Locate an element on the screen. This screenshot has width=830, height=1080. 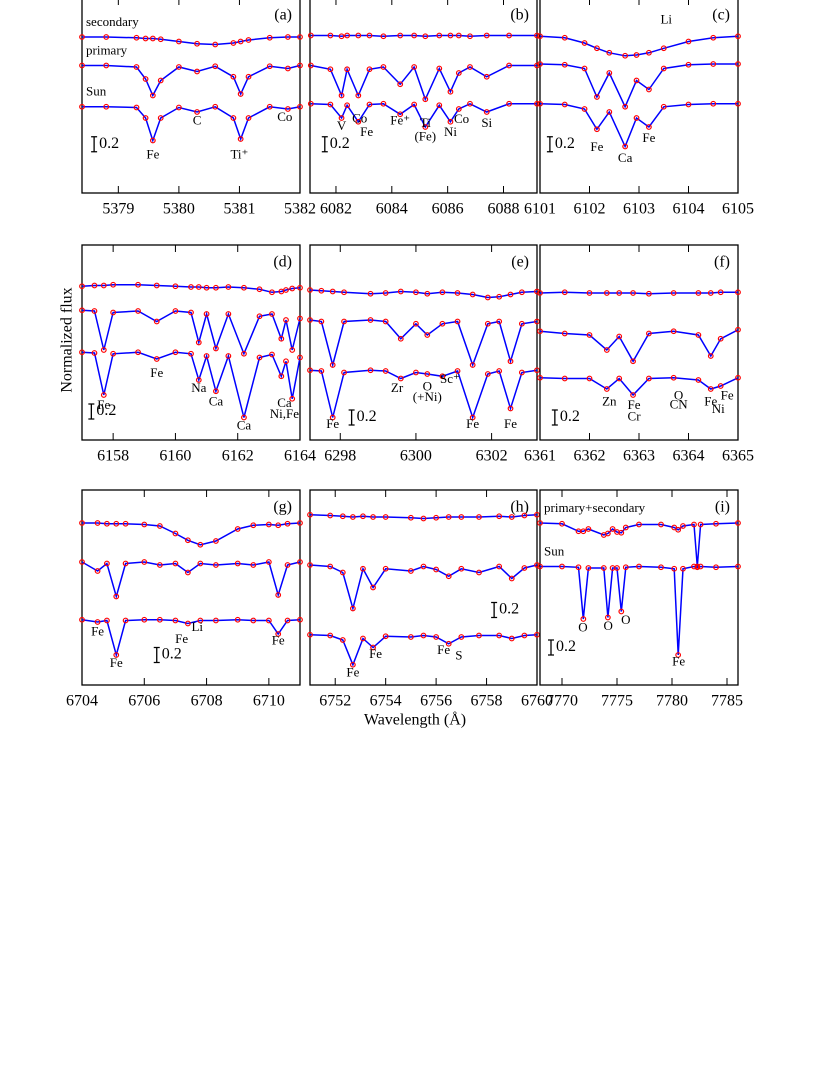
line-label: Fe⁺ is located at coordinates (400, 120).